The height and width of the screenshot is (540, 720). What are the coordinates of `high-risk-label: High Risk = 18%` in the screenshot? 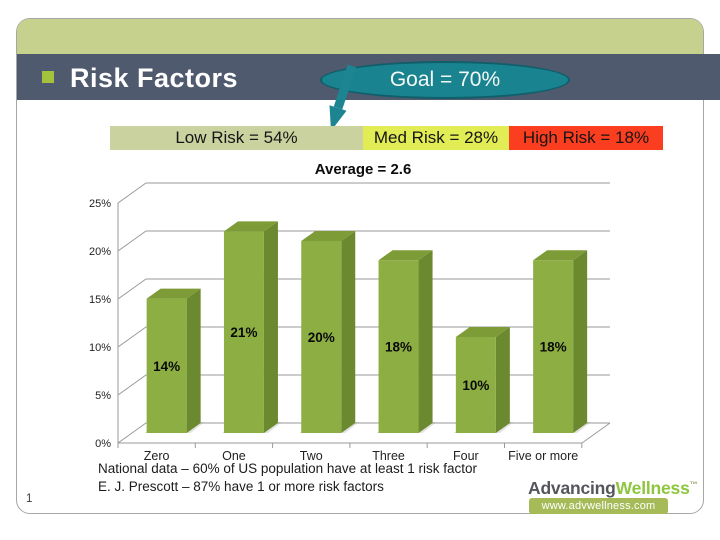 It's located at (586, 137).